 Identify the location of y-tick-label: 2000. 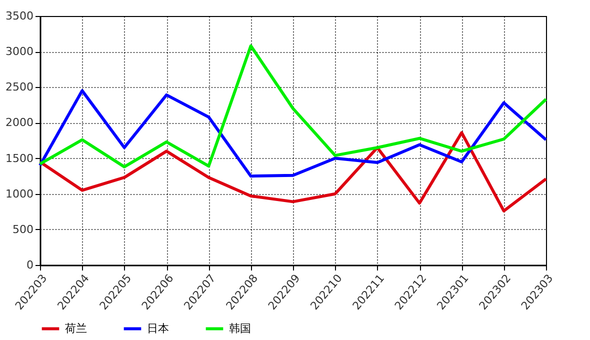
(20, 123).